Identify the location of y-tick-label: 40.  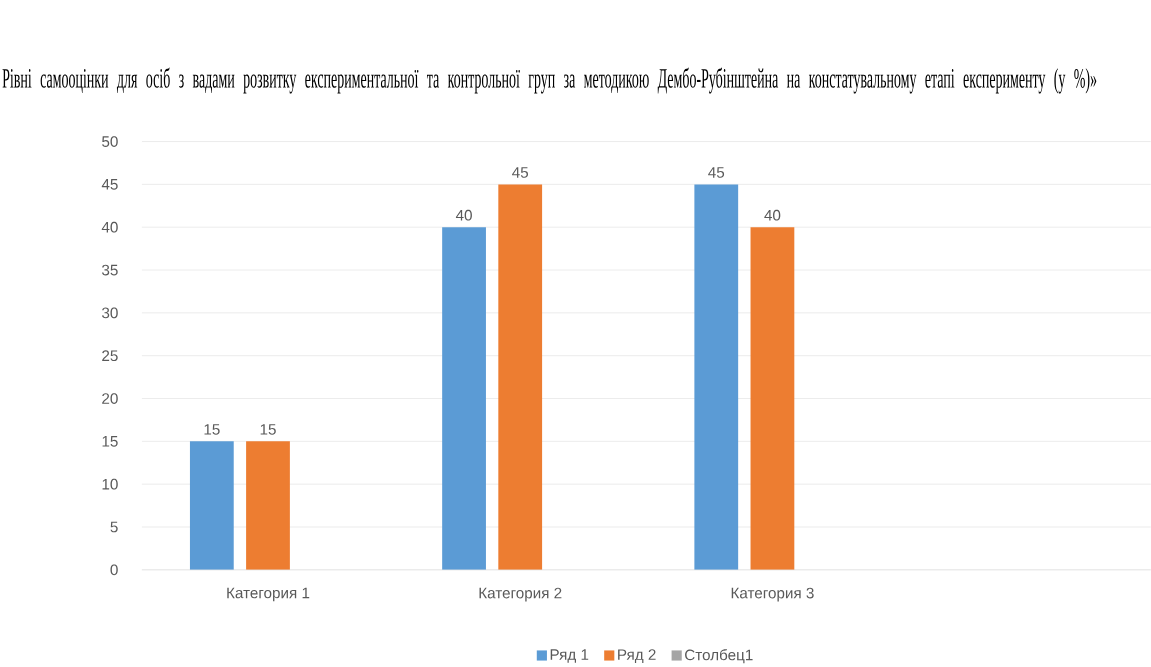
(109, 227).